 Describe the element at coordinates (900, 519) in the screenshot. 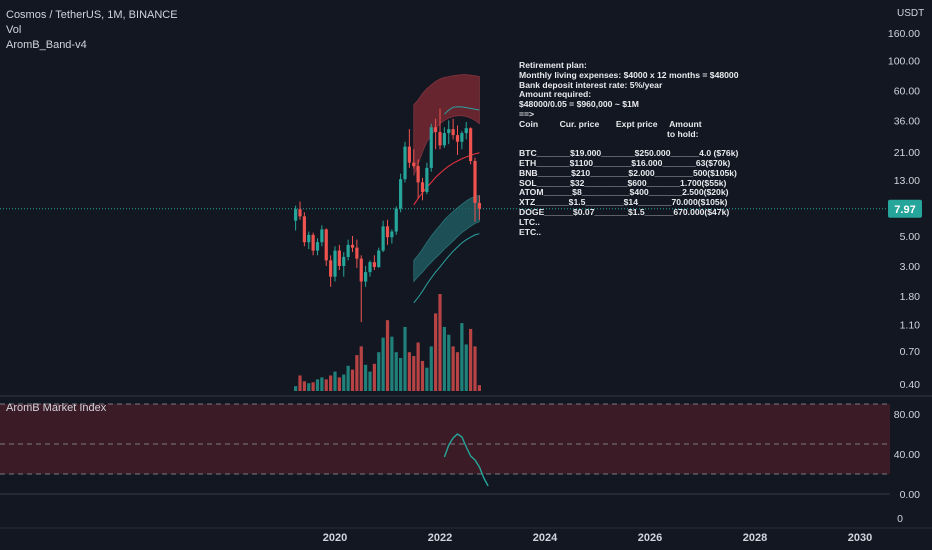

I see `index-zero-label: 0` at that location.